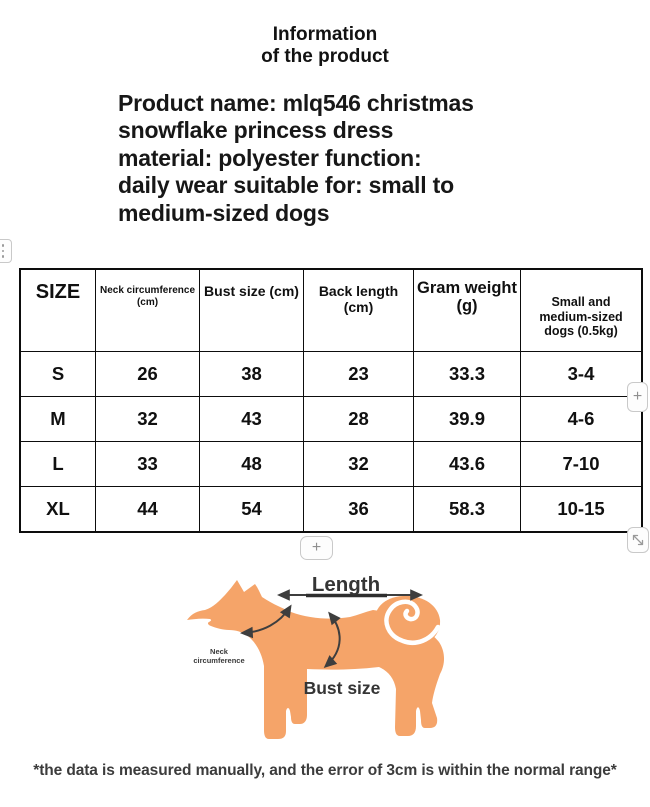  What do you see at coordinates (57, 373) in the screenshot?
I see `table-cell: S` at bounding box center [57, 373].